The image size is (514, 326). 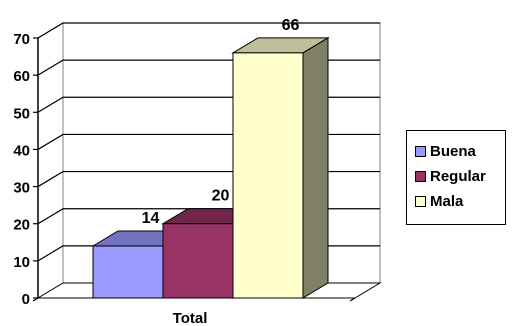 I want to click on legend-label-regular: Regular, so click(x=458, y=176).